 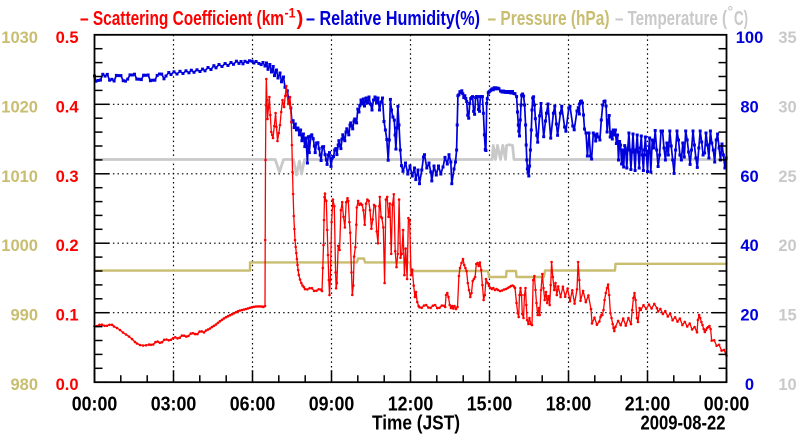 What do you see at coordinates (787, 177) in the screenshot?
I see `svg-text: 25` at bounding box center [787, 177].